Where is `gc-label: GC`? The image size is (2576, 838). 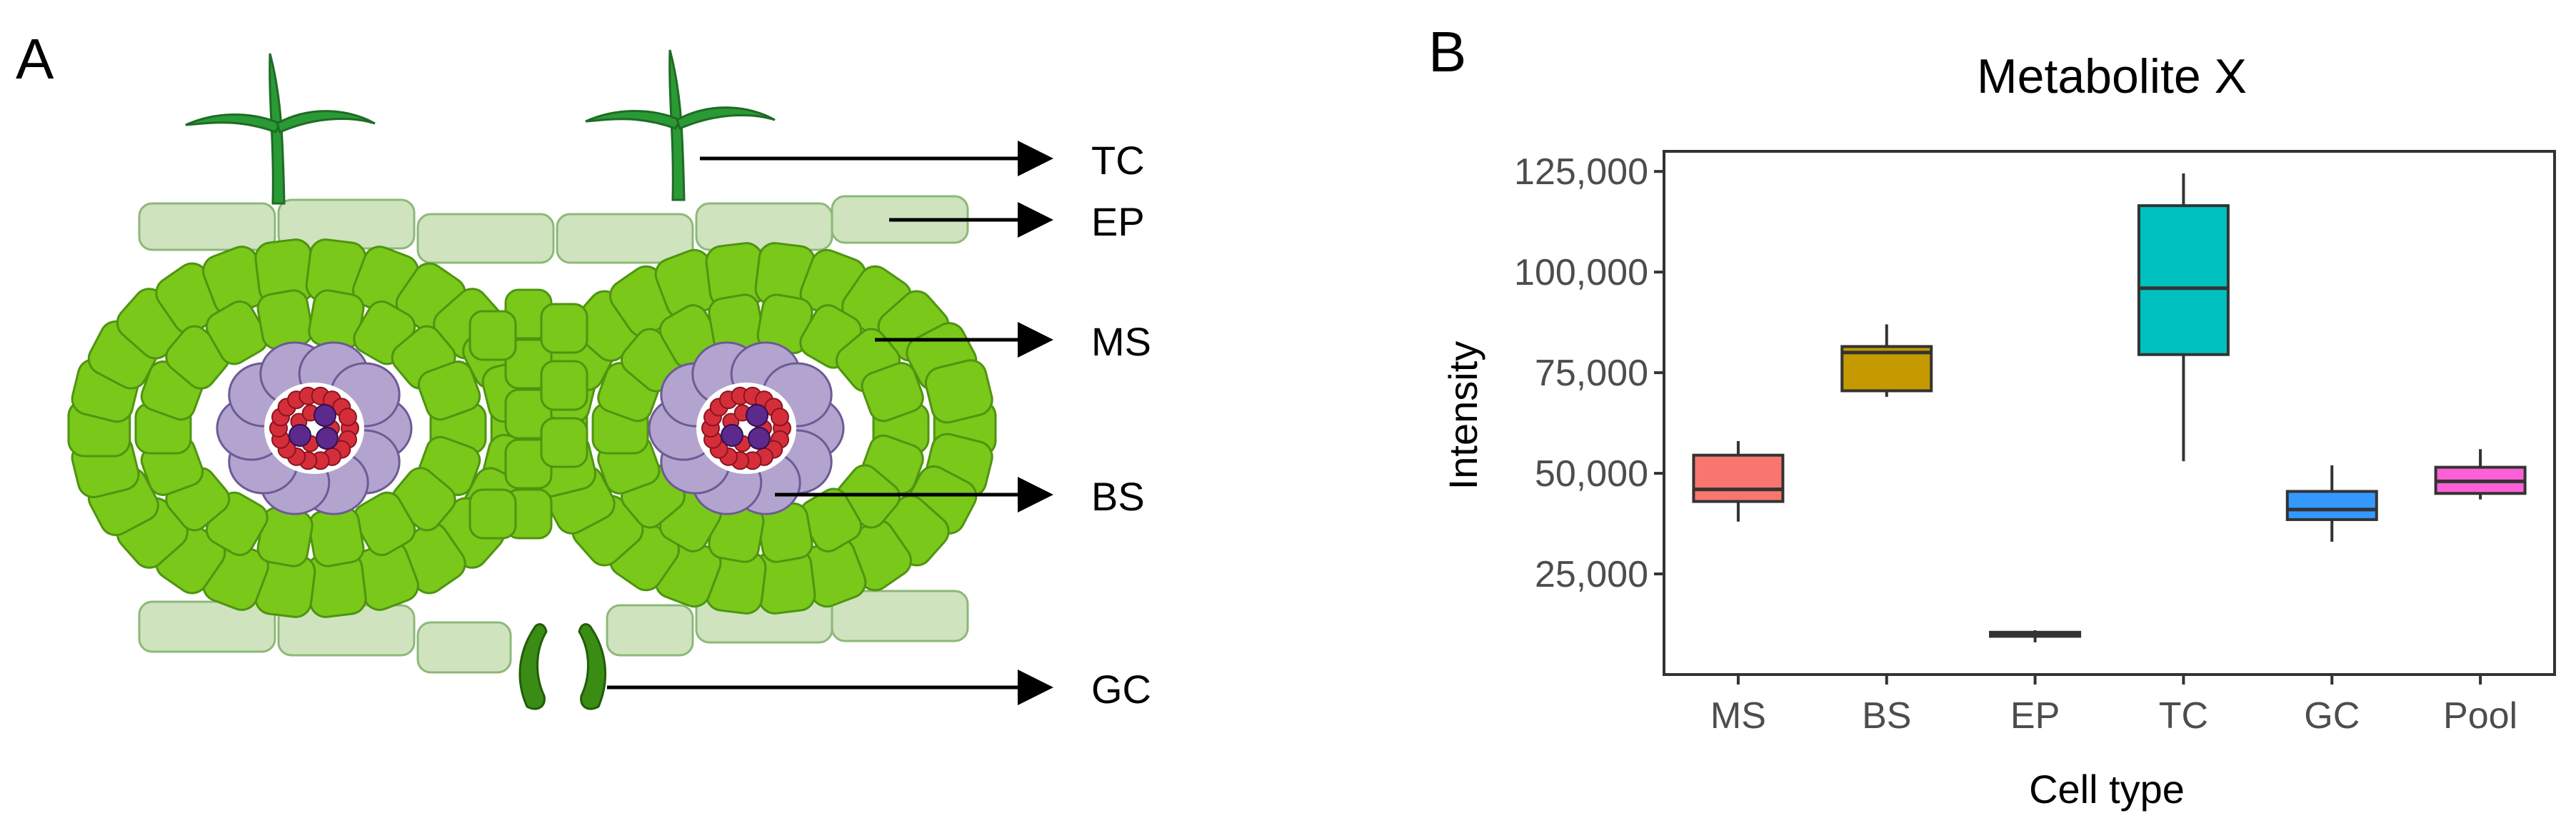 gc-label: GC is located at coordinates (1121, 689).